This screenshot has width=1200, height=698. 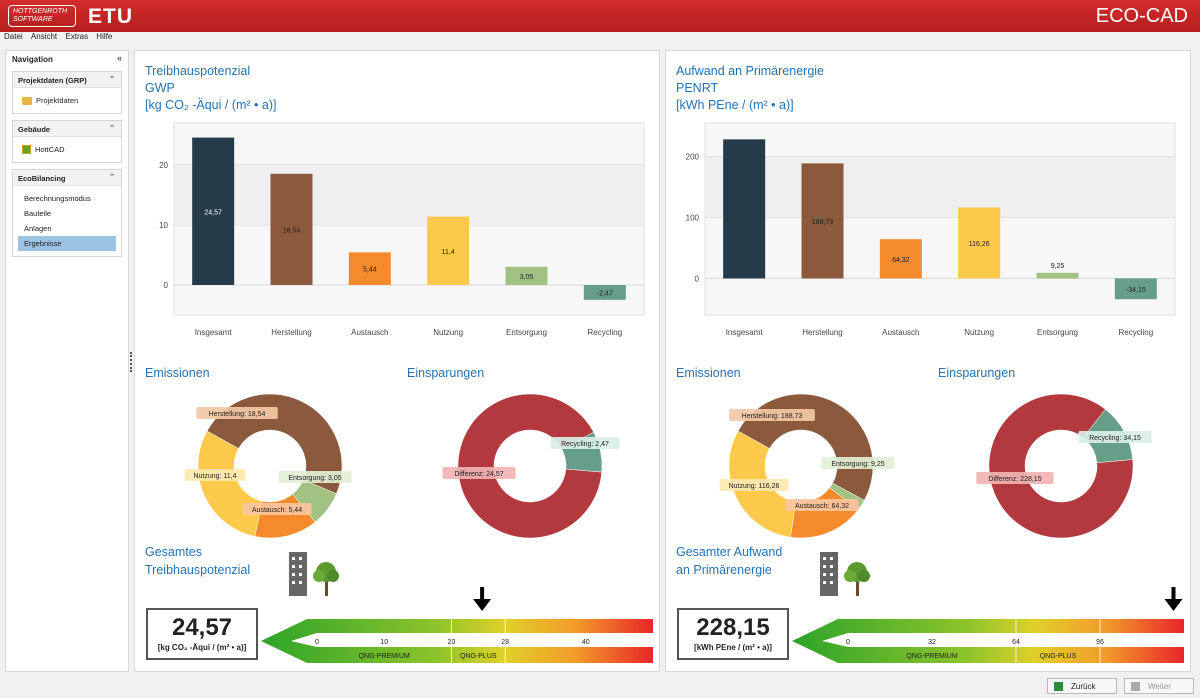 I want to click on group-header-gebaeude: Gebäude ⌃, so click(x=67, y=129).